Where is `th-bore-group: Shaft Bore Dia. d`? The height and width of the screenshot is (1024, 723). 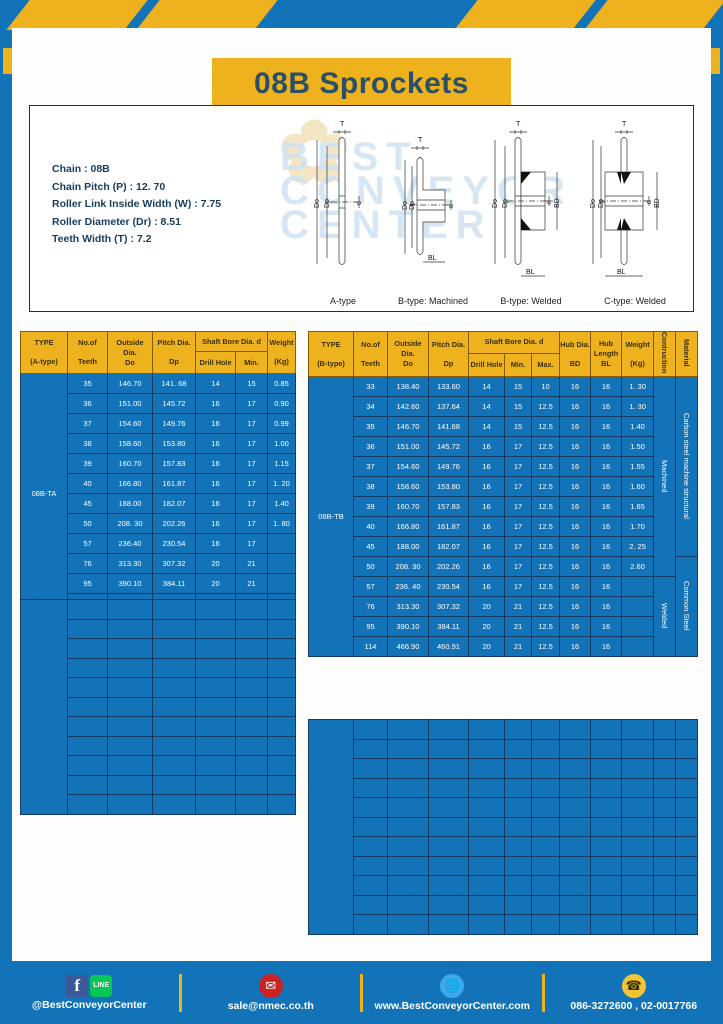 th-bore-group: Shaft Bore Dia. d is located at coordinates (514, 342).